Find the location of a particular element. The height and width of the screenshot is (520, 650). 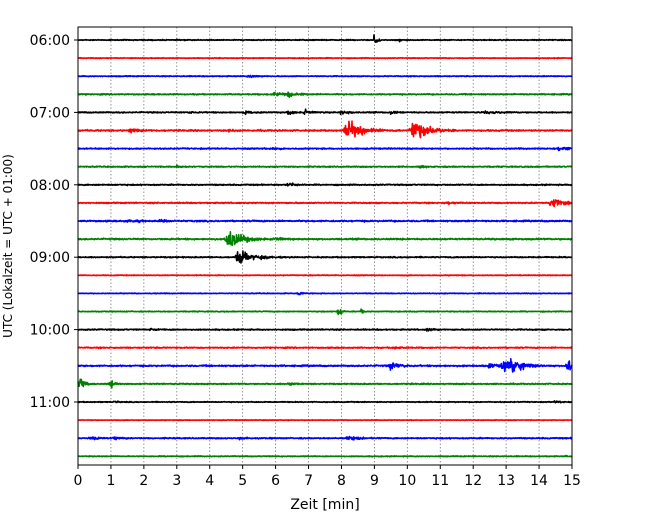

x-tick-label: 12 is located at coordinates (473, 481).